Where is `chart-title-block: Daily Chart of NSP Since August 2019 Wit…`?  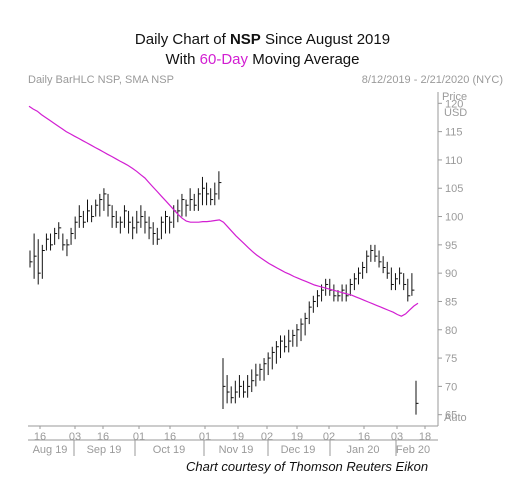
chart-title-block: Daily Chart of NSP Since August 2019 Wit… is located at coordinates (262, 50).